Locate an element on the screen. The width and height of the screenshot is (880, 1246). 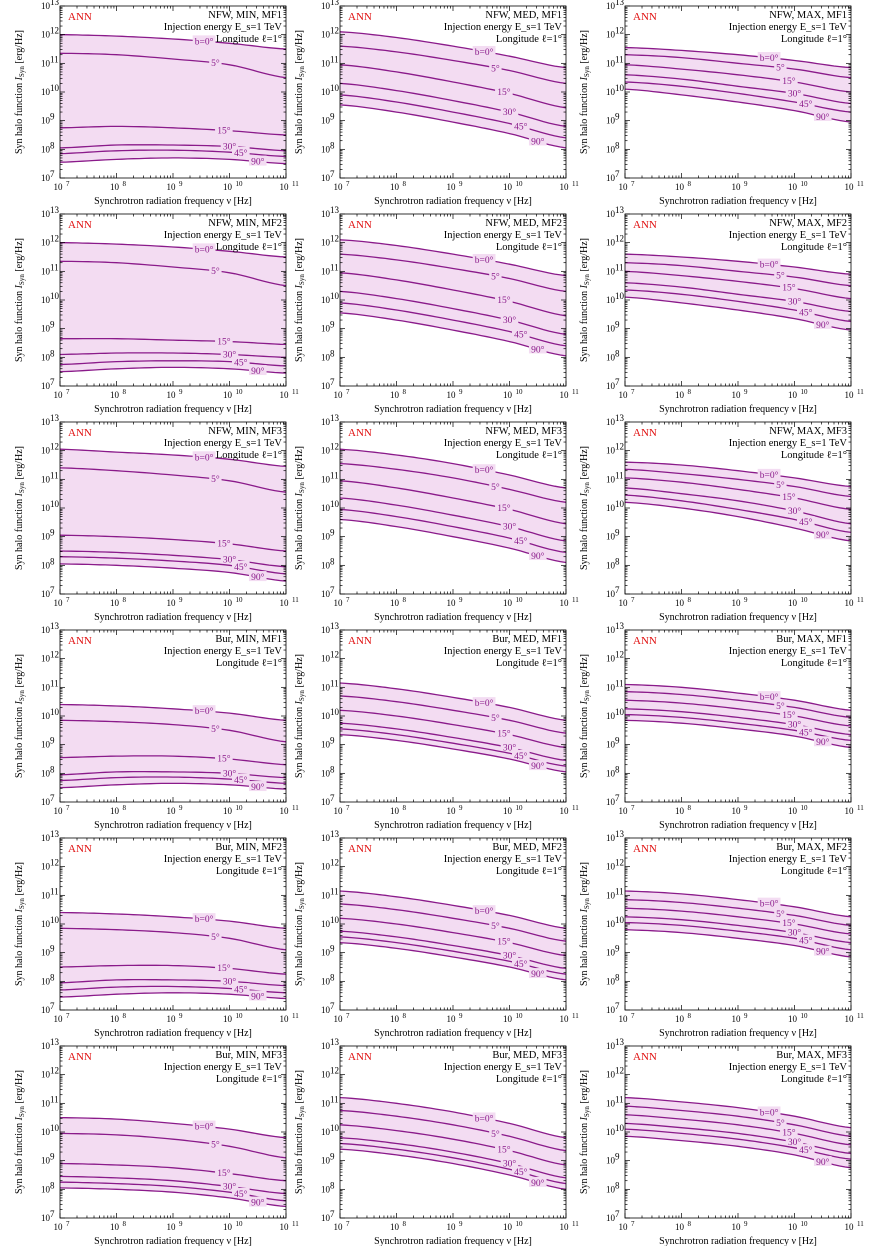
panel-title: NFW, MED, MF2 is located at coordinates (523, 223).